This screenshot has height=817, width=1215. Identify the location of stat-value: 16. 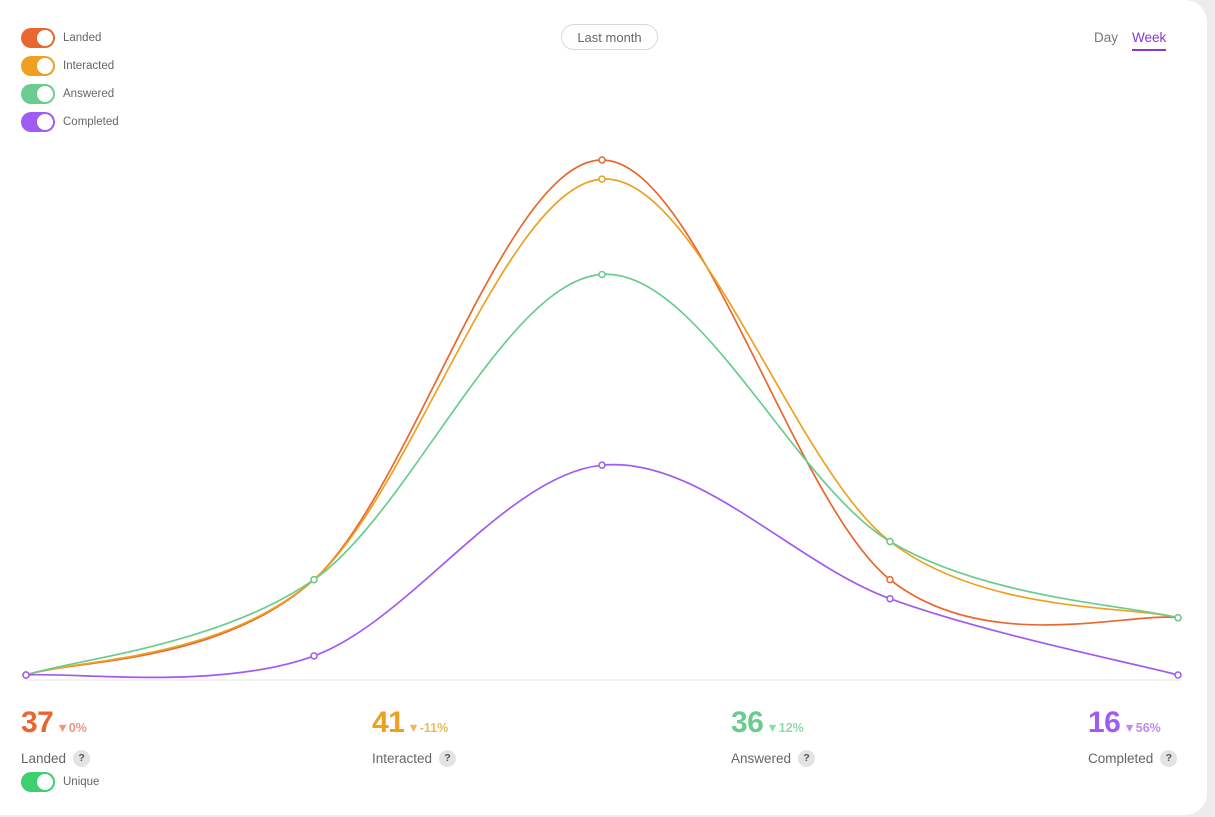
(1104, 722).